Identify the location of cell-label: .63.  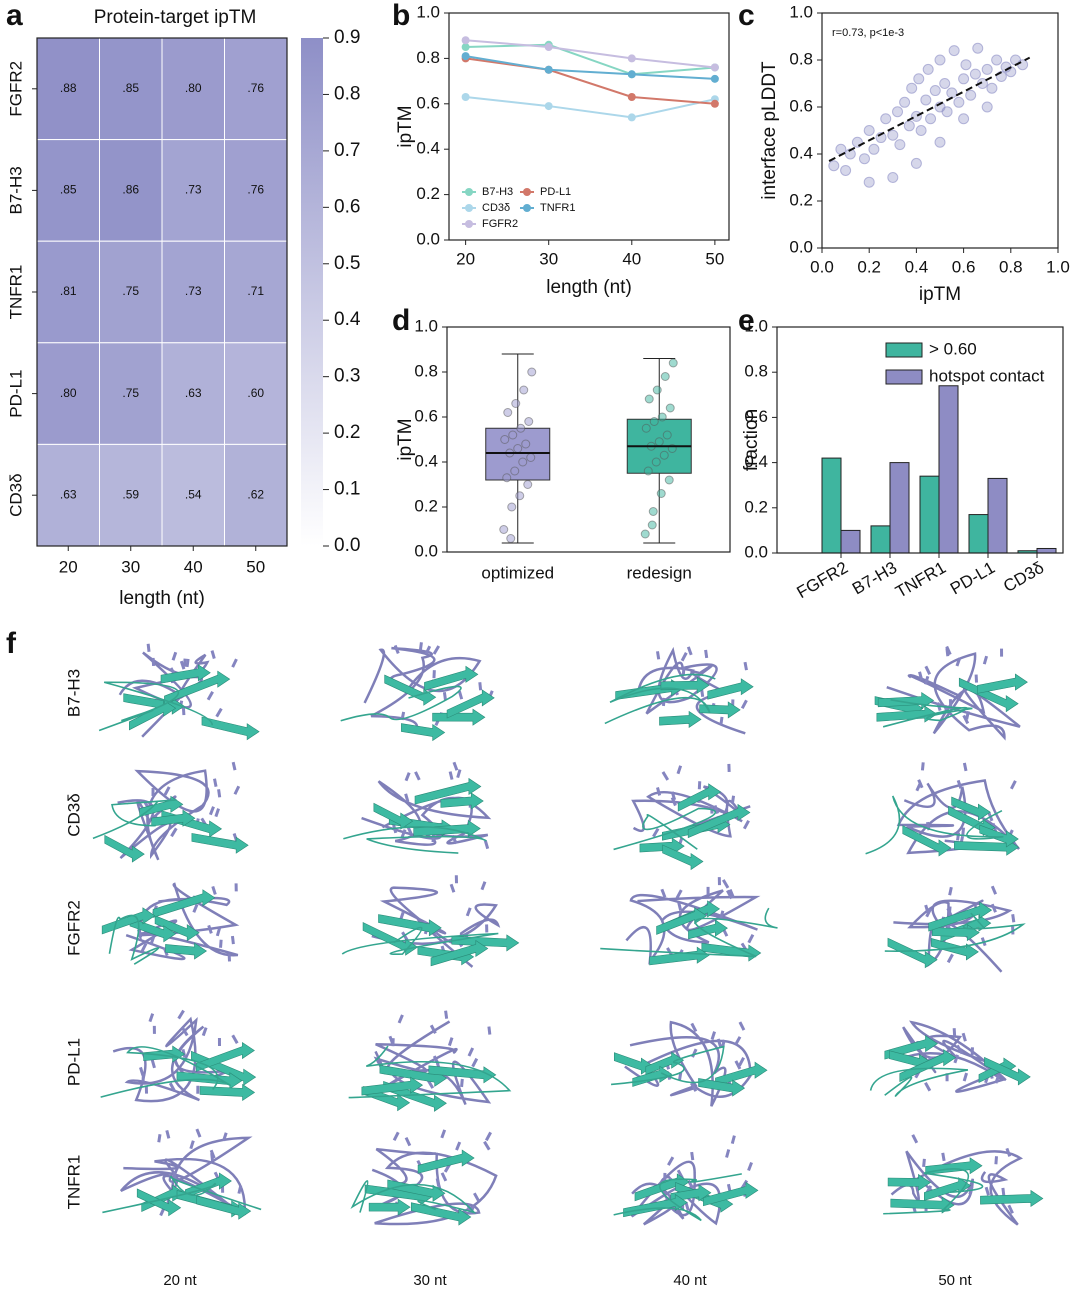
(68, 494).